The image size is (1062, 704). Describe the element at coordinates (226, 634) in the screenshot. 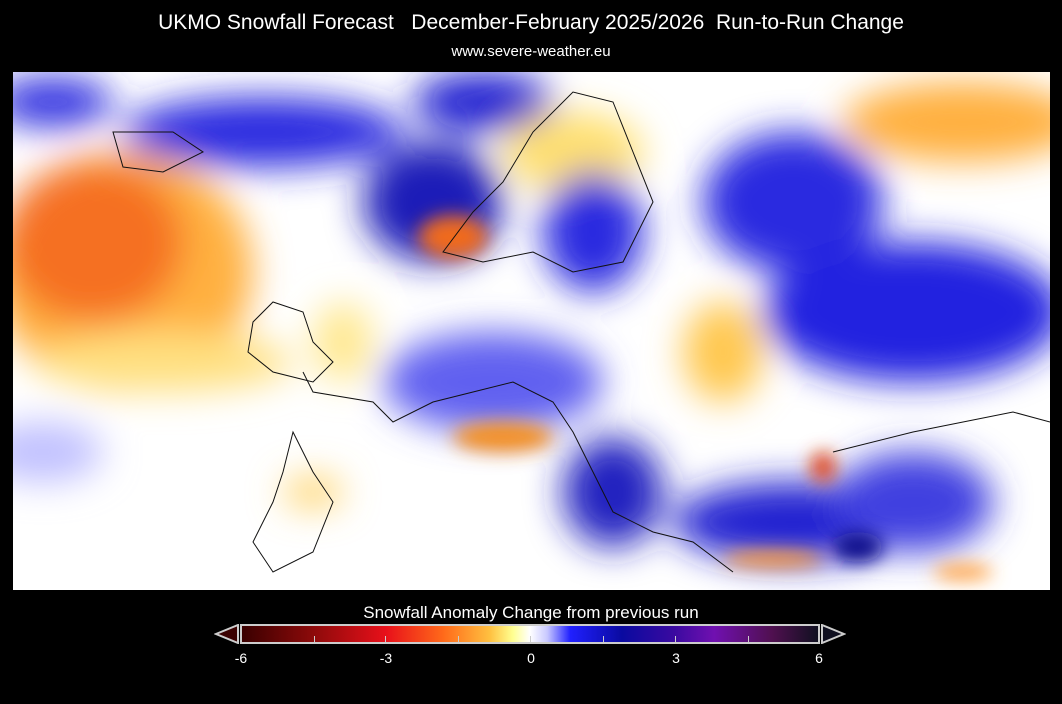

I see `colorbar-min-extension` at that location.